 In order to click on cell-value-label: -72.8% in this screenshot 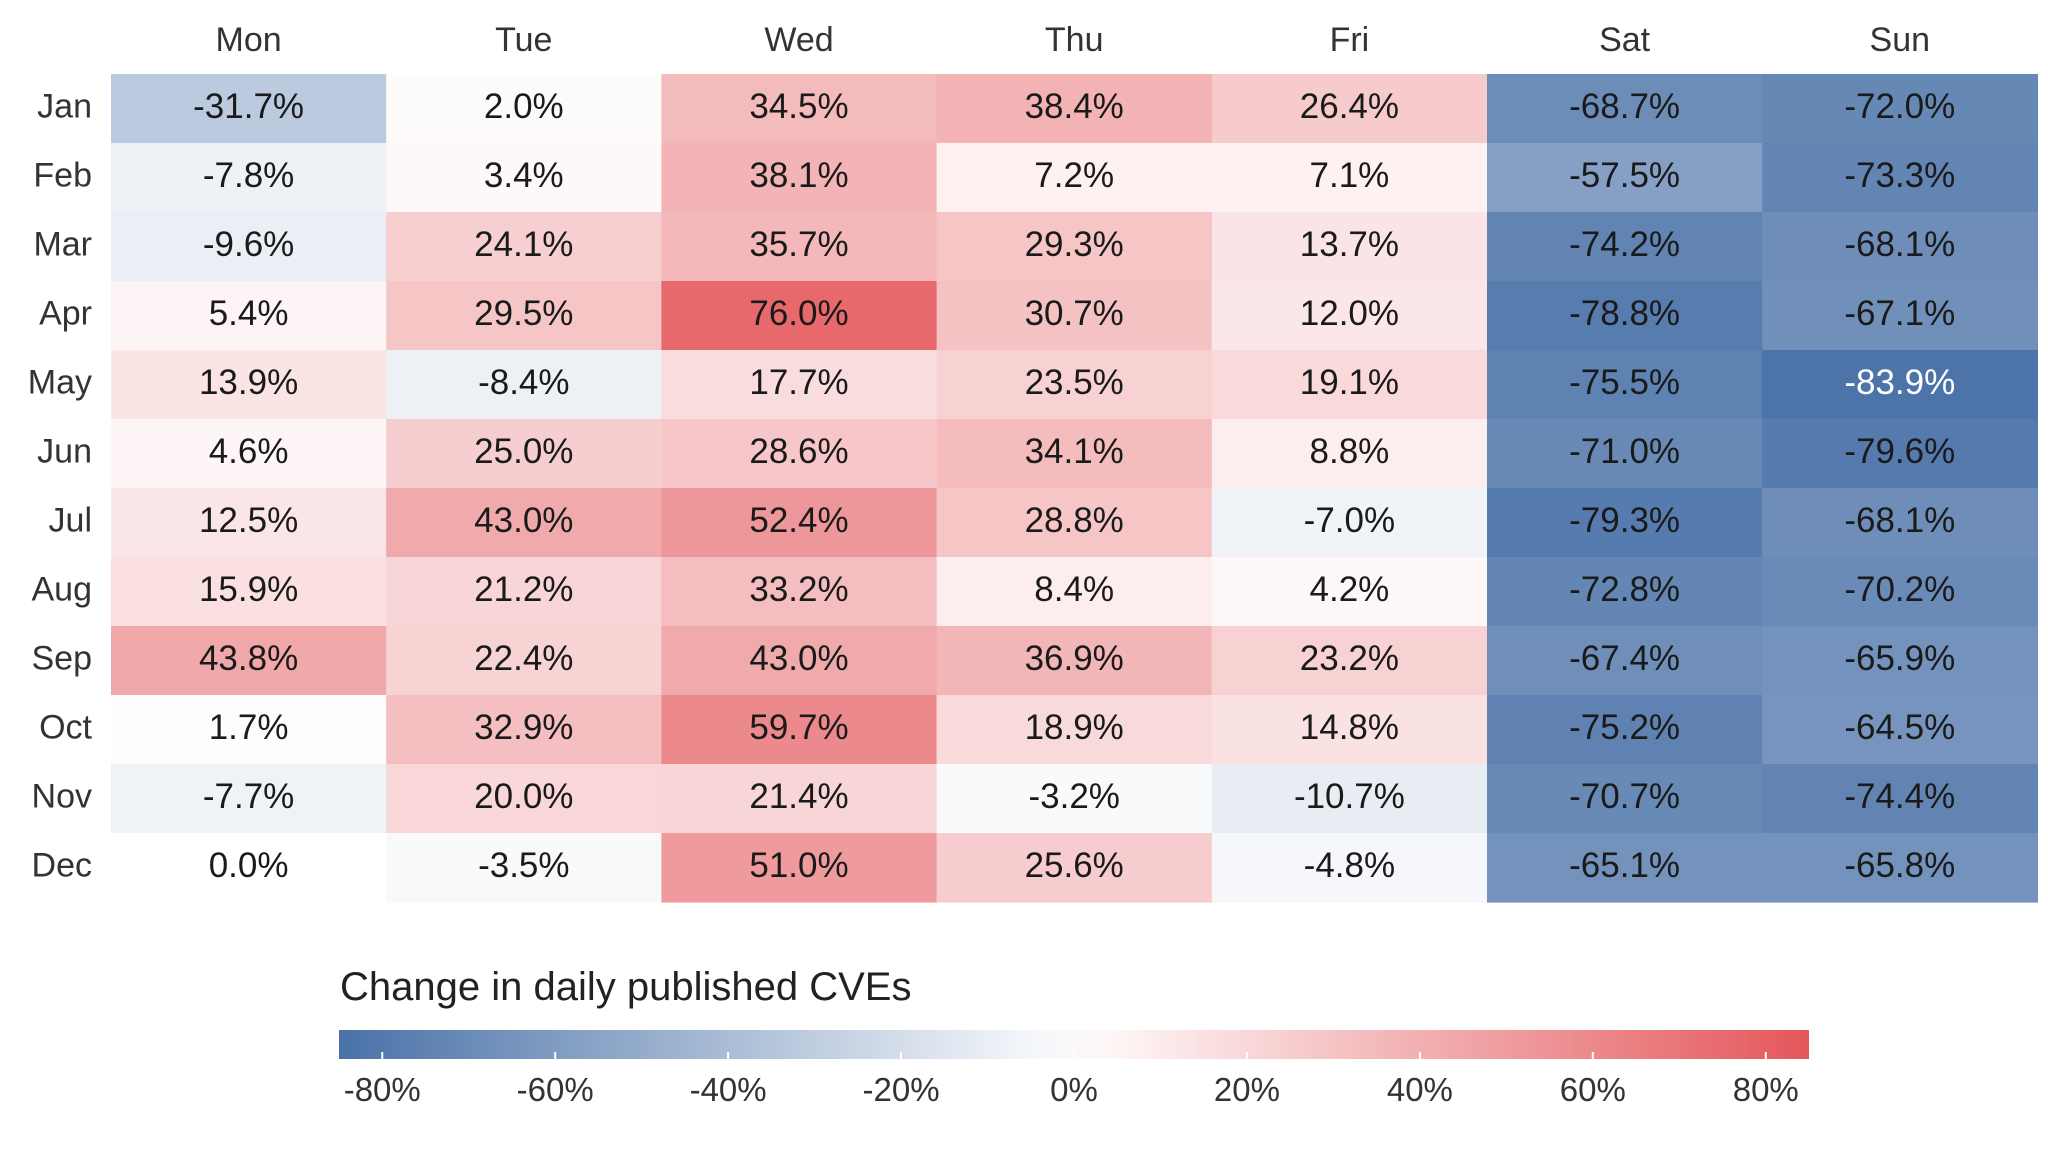, I will do `click(1624, 589)`.